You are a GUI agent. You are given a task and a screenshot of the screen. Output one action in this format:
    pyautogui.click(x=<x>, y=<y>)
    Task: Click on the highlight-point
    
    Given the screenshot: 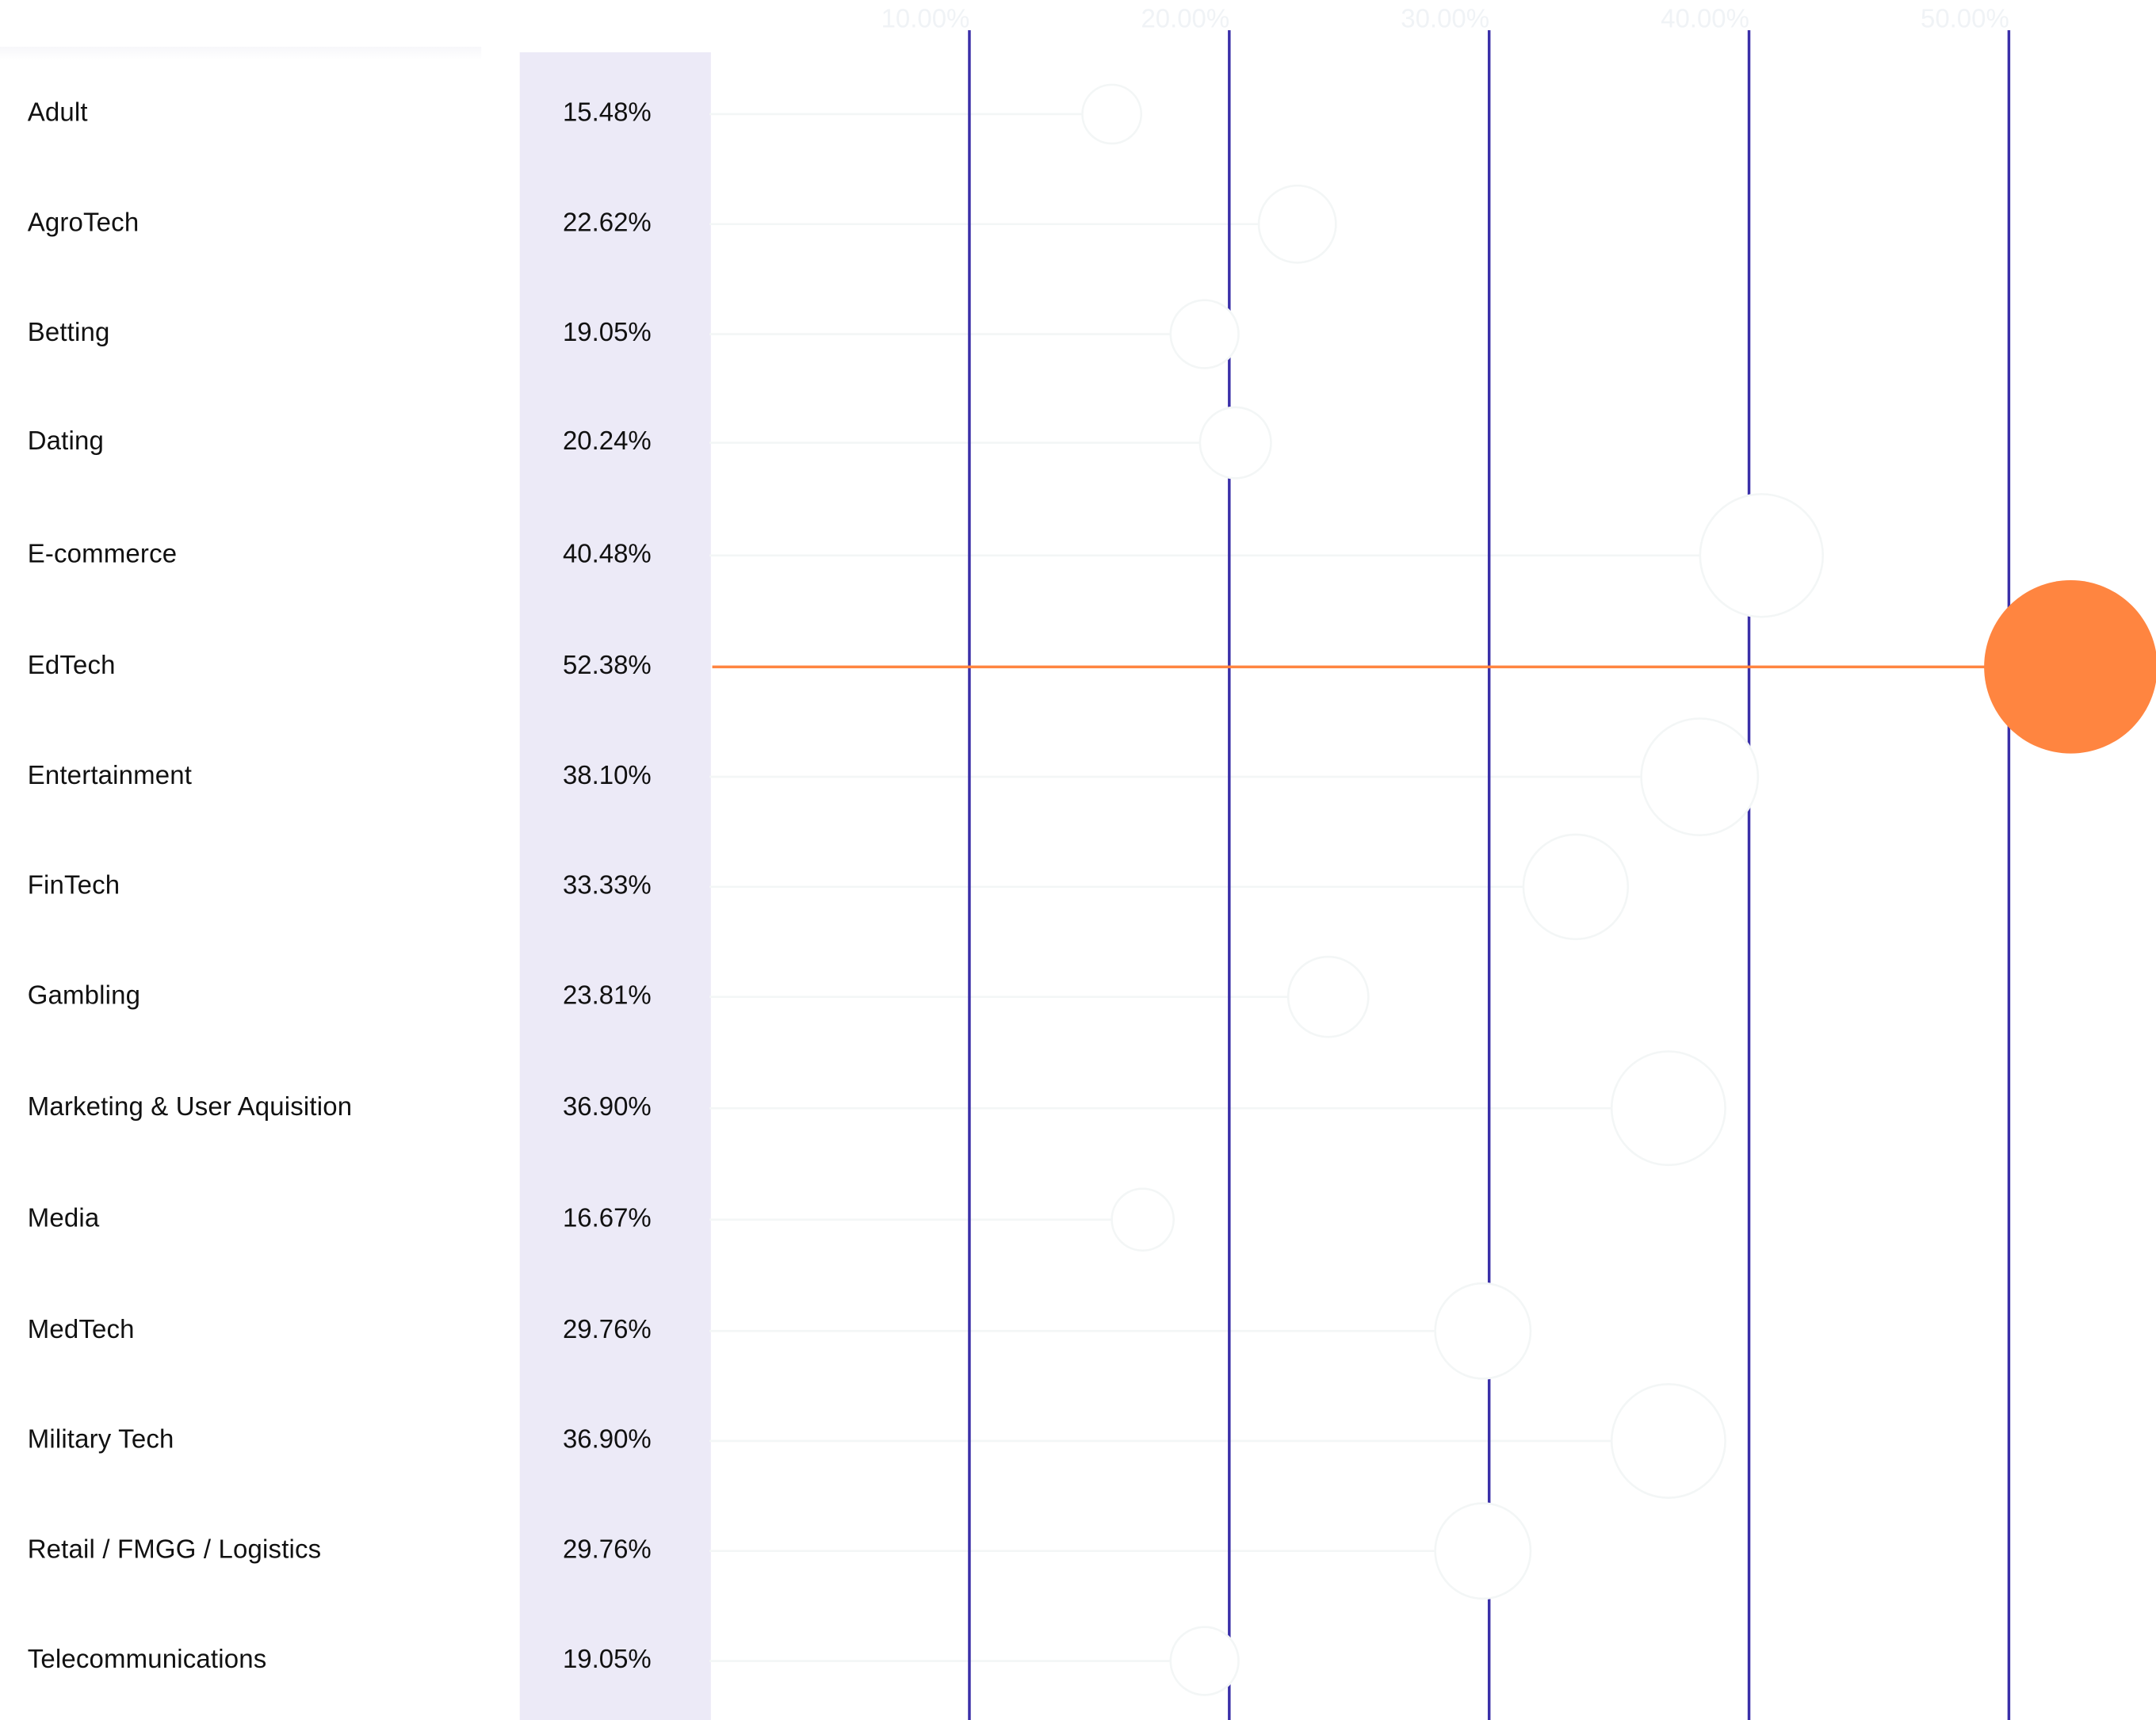 What is the action you would take?
    pyautogui.click(x=2070, y=667)
    